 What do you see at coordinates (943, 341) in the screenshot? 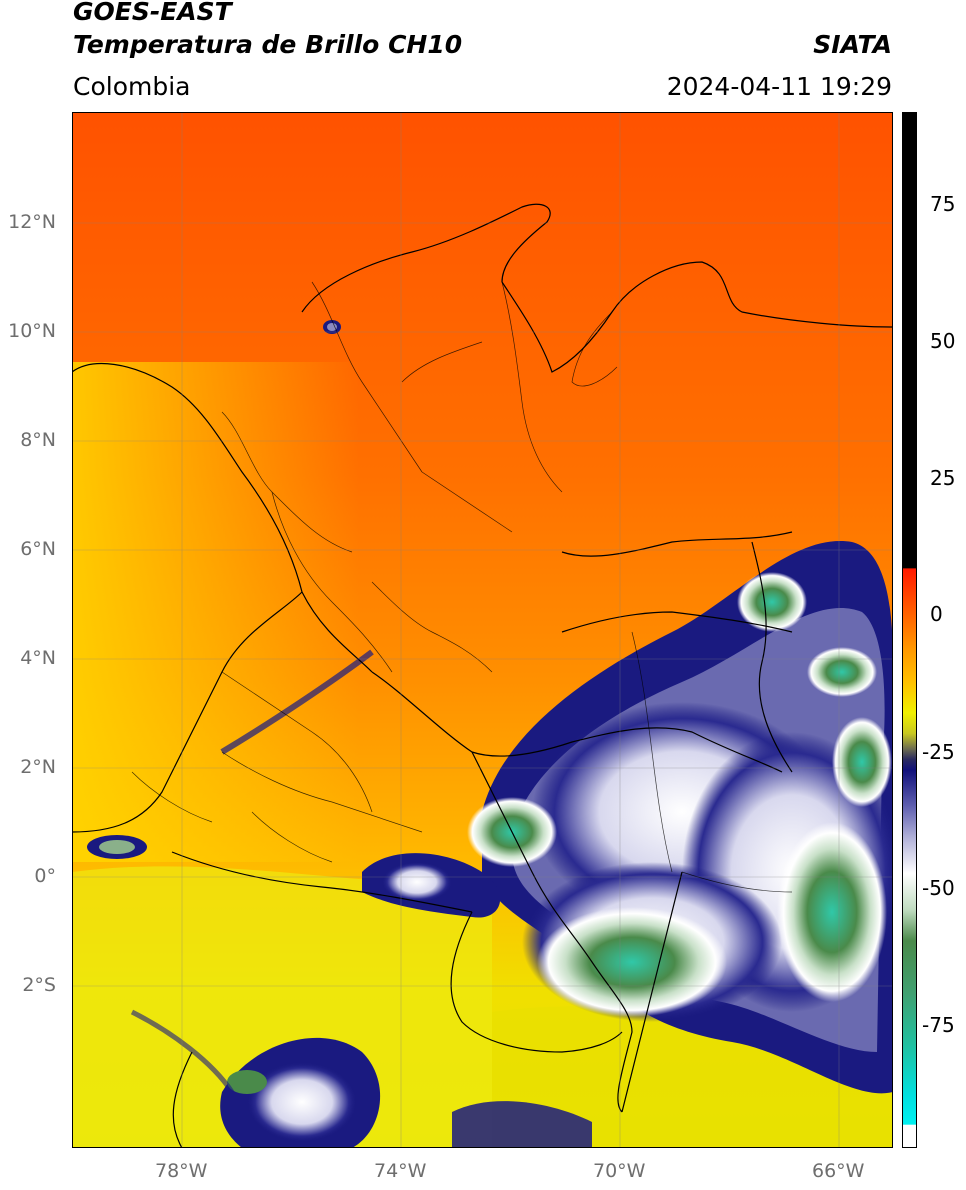
I see `colorbar-tick: 50` at bounding box center [943, 341].